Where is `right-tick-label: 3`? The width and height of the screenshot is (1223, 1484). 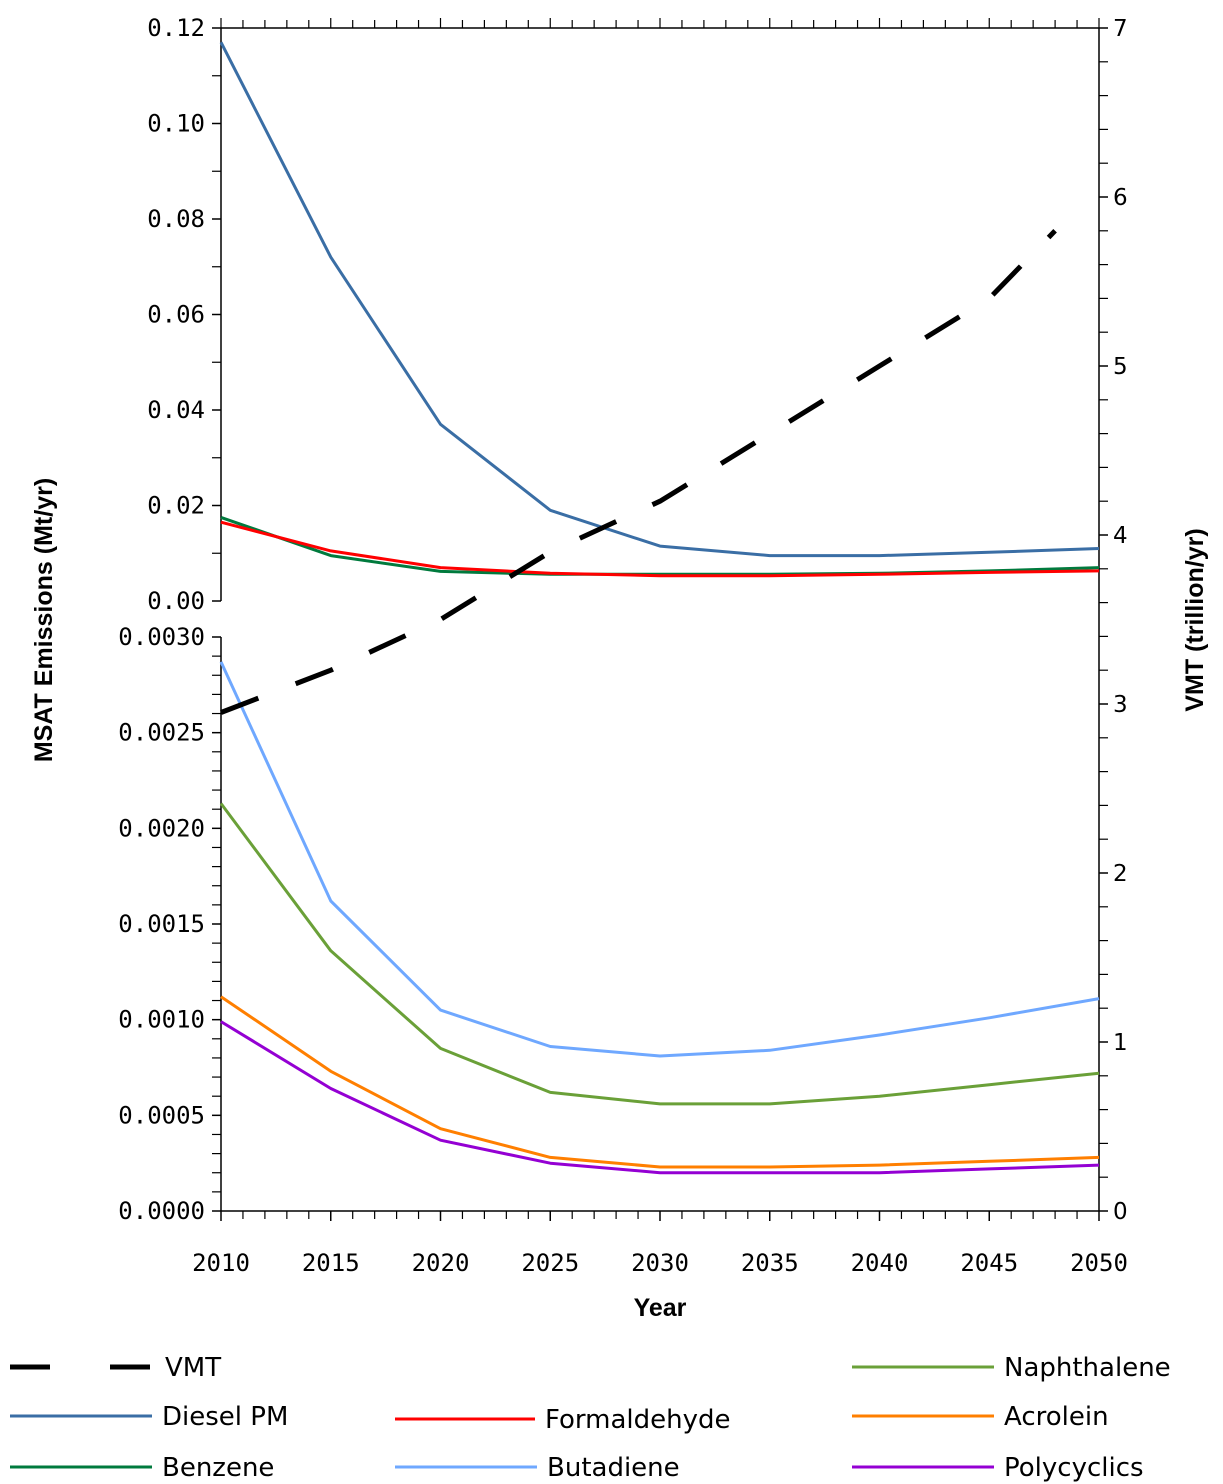
right-tick-label: 3 is located at coordinates (1120, 705).